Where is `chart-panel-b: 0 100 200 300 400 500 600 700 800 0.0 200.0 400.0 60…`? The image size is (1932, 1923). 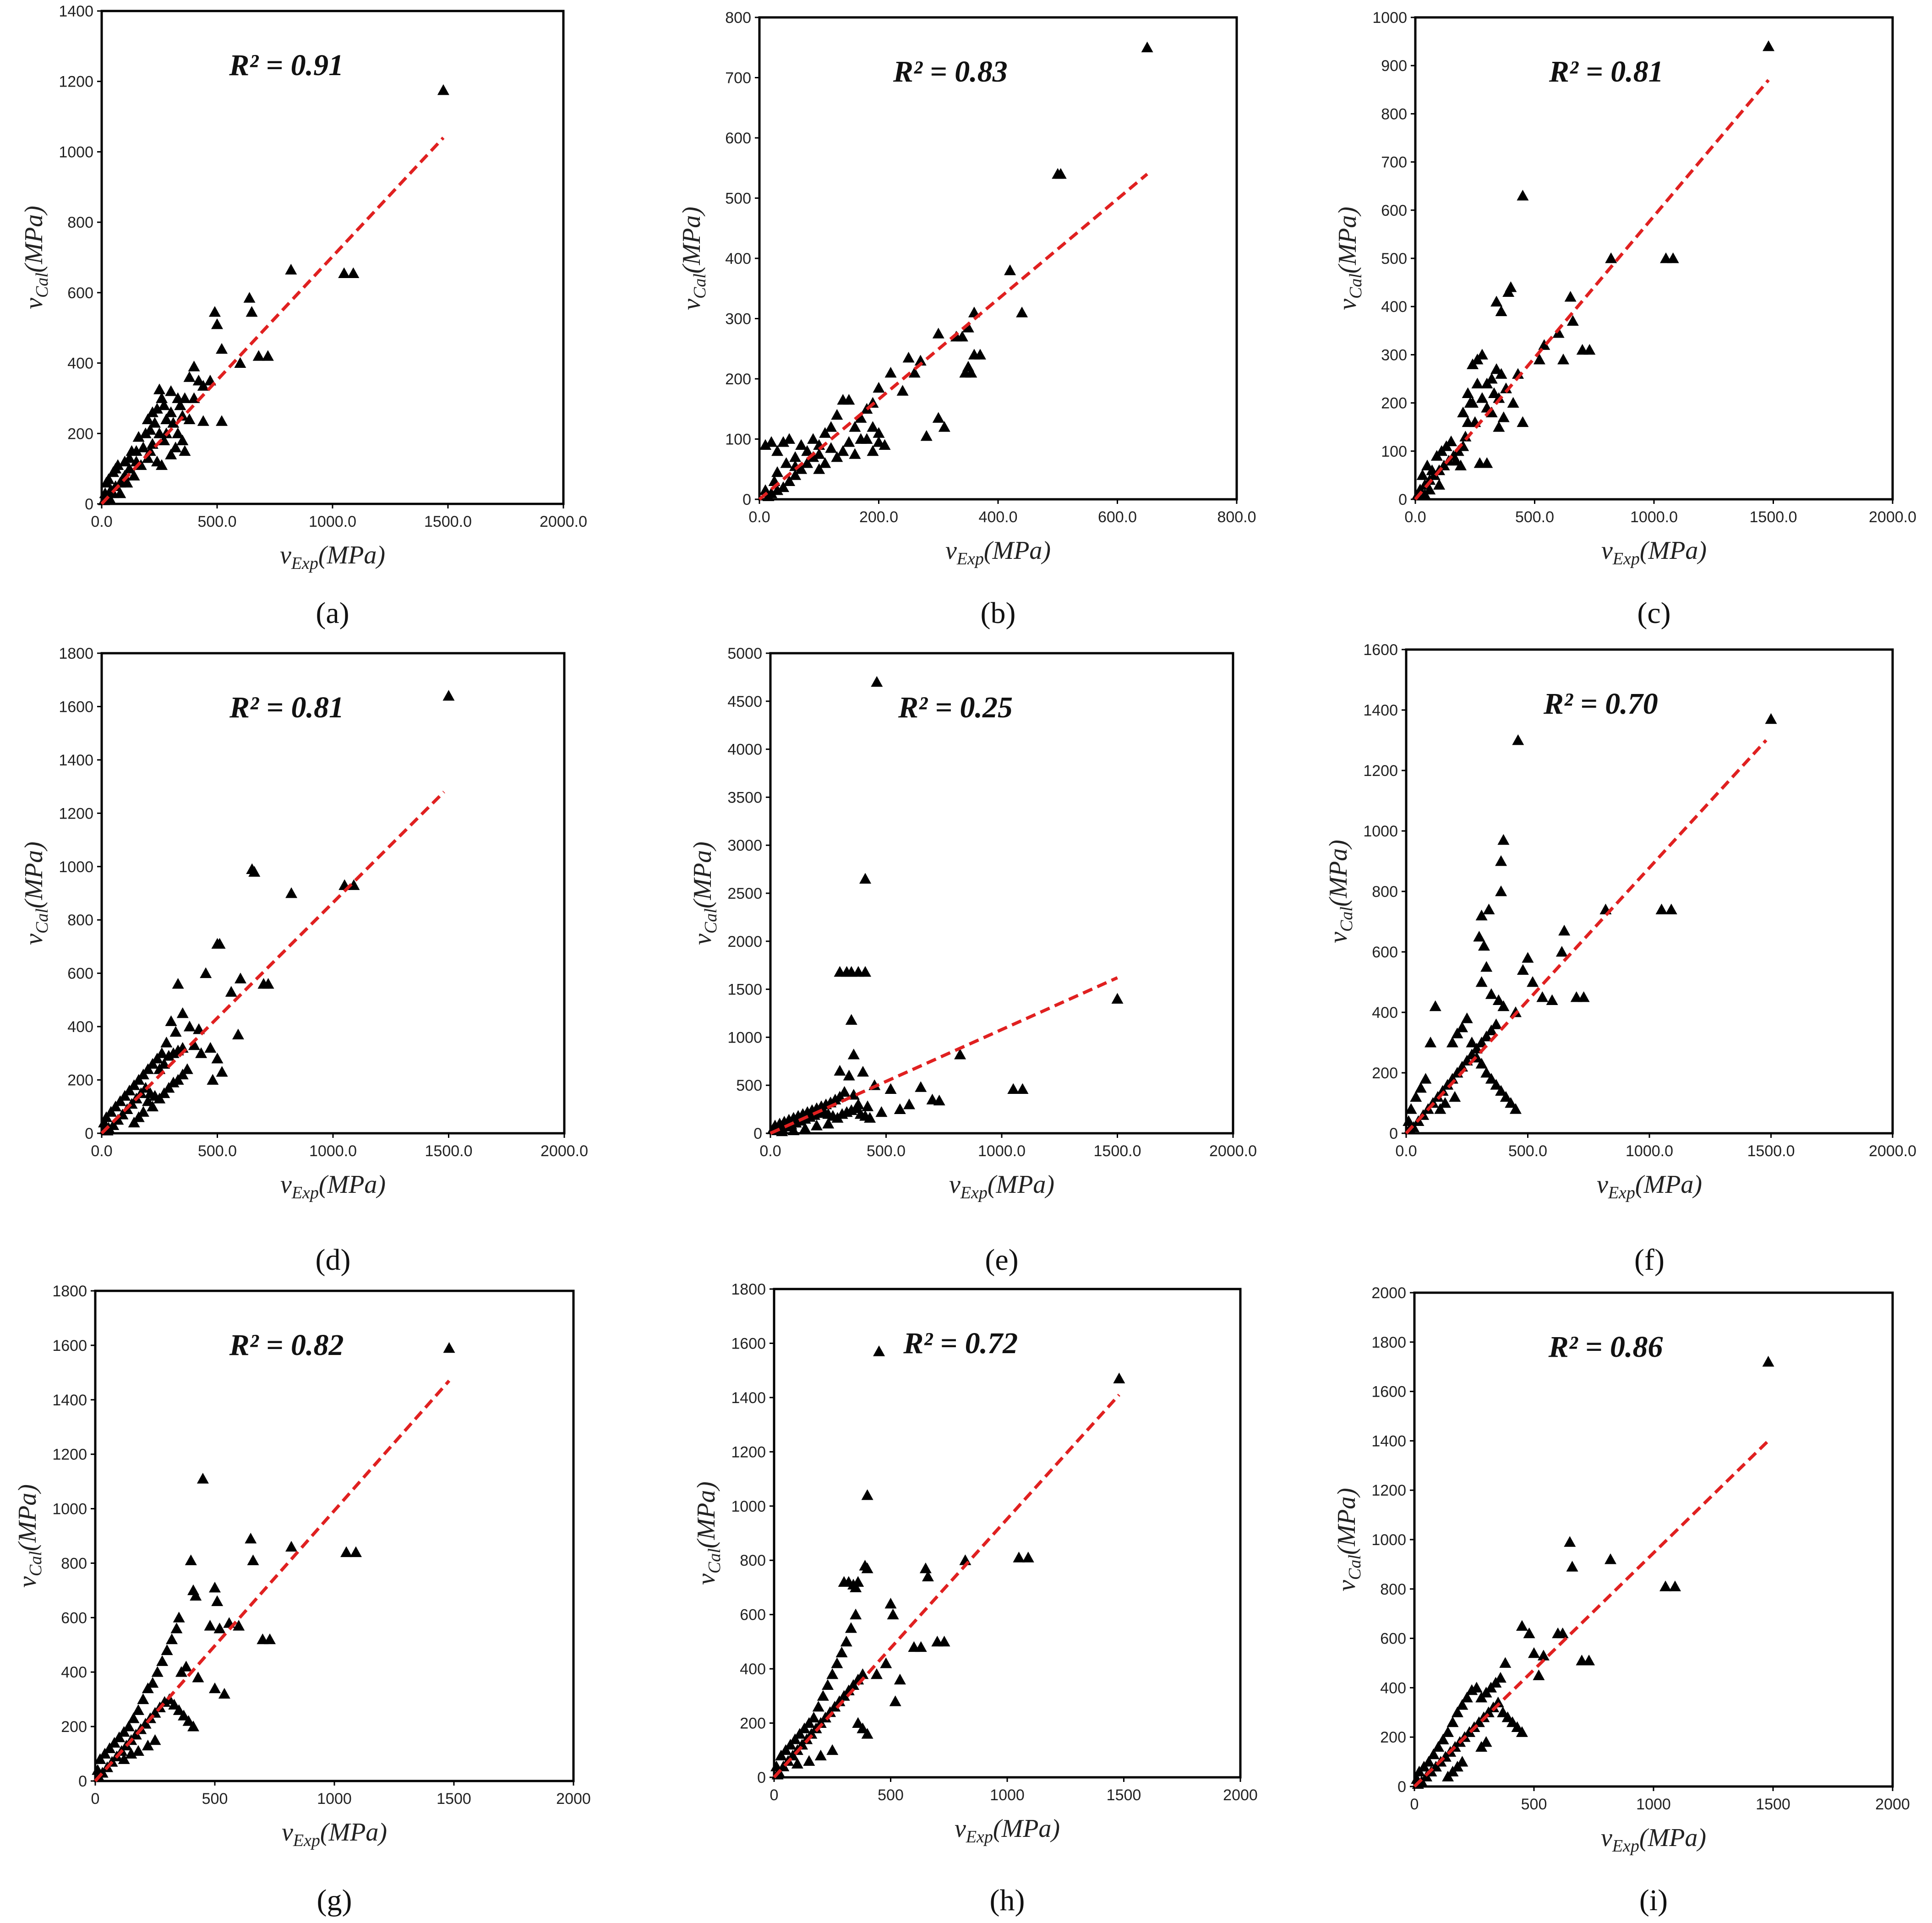
chart-panel-b: 0 100 200 300 400 500 600 700 800 0.0 200.0 400.0 60… is located at coordinates (967, 319).